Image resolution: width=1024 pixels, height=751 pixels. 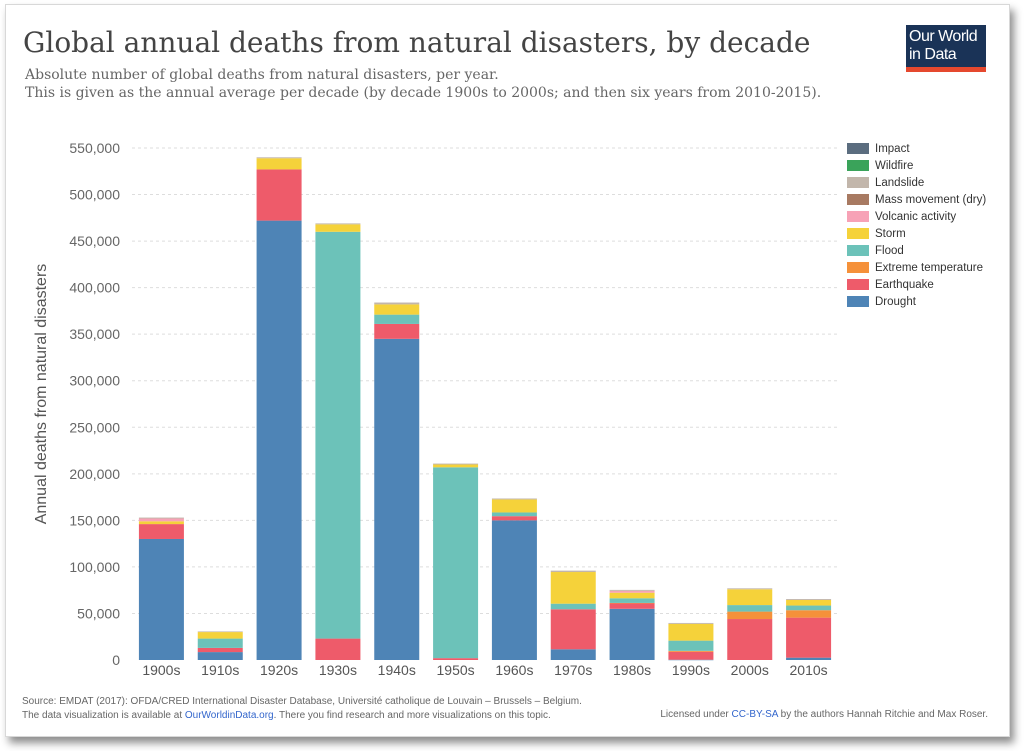 I want to click on legend-label: Impact, so click(x=892, y=148).